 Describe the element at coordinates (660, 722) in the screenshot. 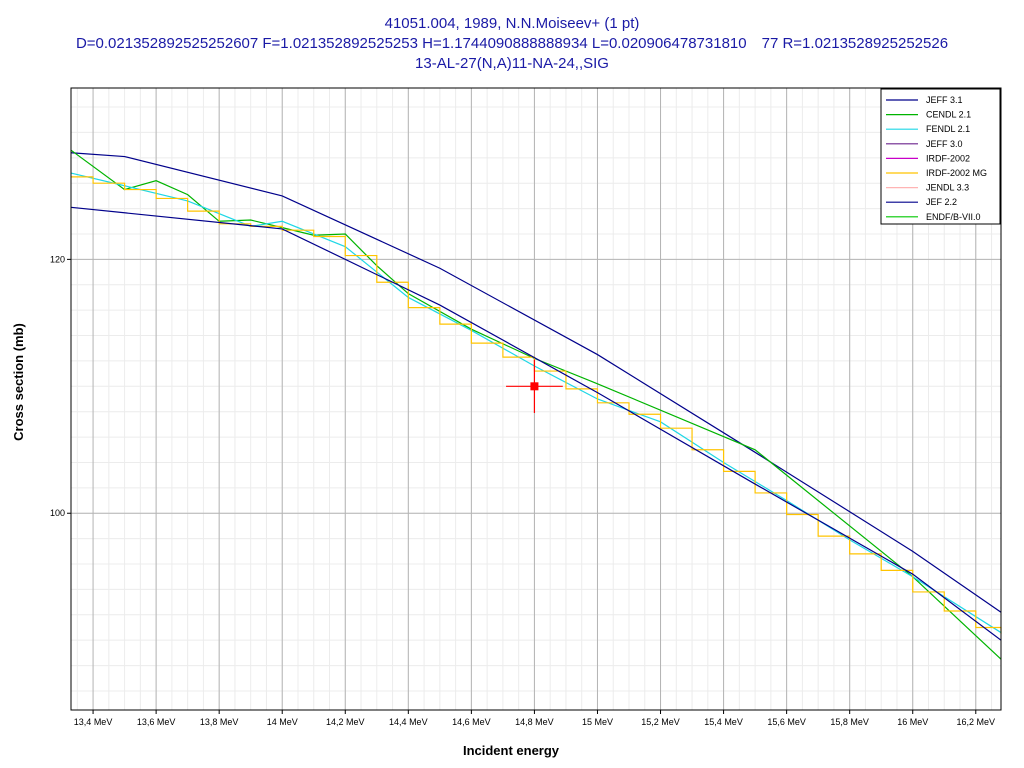

I see `x-tick-label: 15,2 MeV` at that location.